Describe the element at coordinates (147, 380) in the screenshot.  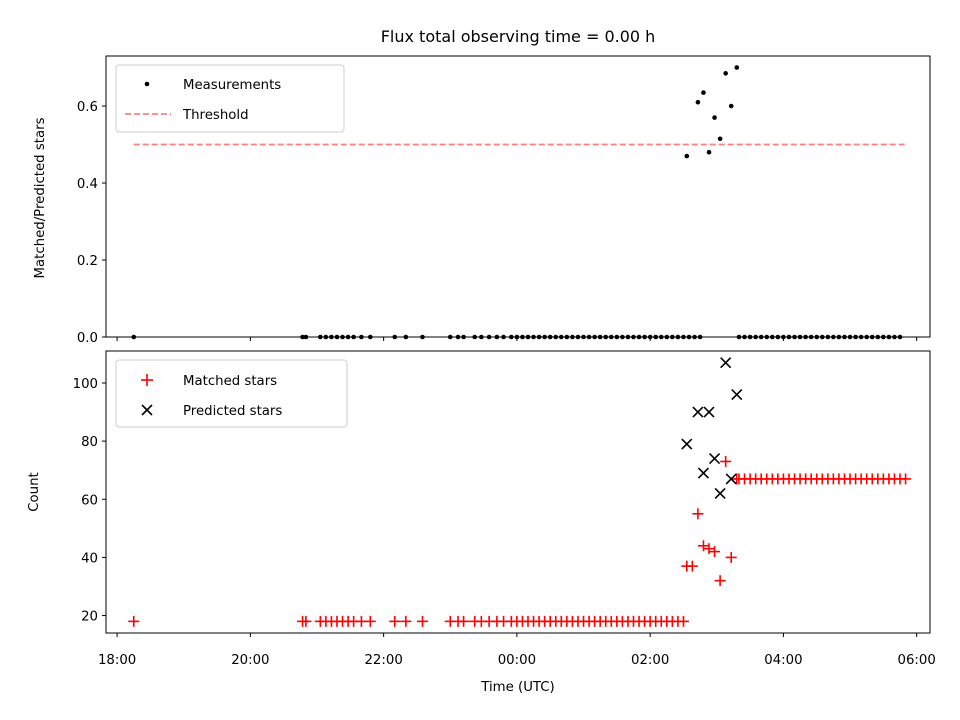
I see `legend-matched-marker` at that location.